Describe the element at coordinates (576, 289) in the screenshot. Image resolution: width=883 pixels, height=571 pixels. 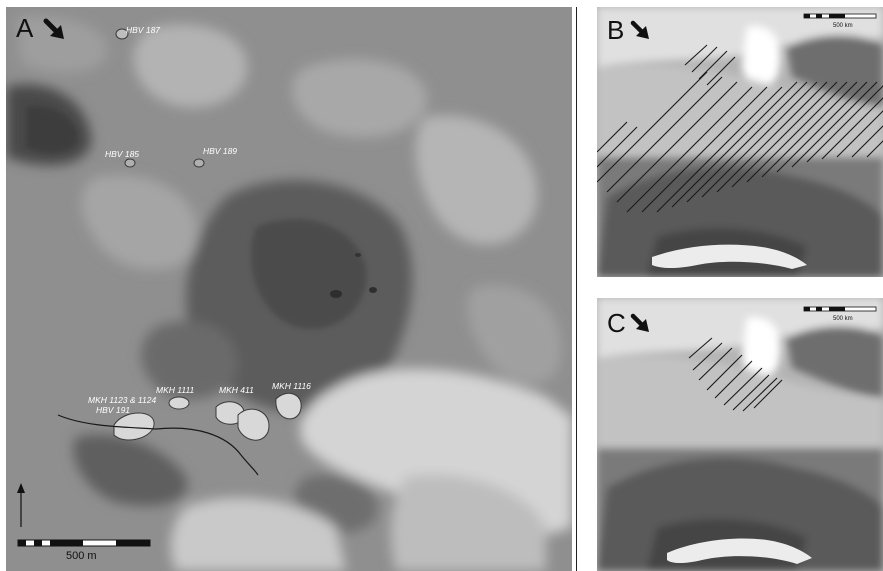
I see `panel-divider` at that location.